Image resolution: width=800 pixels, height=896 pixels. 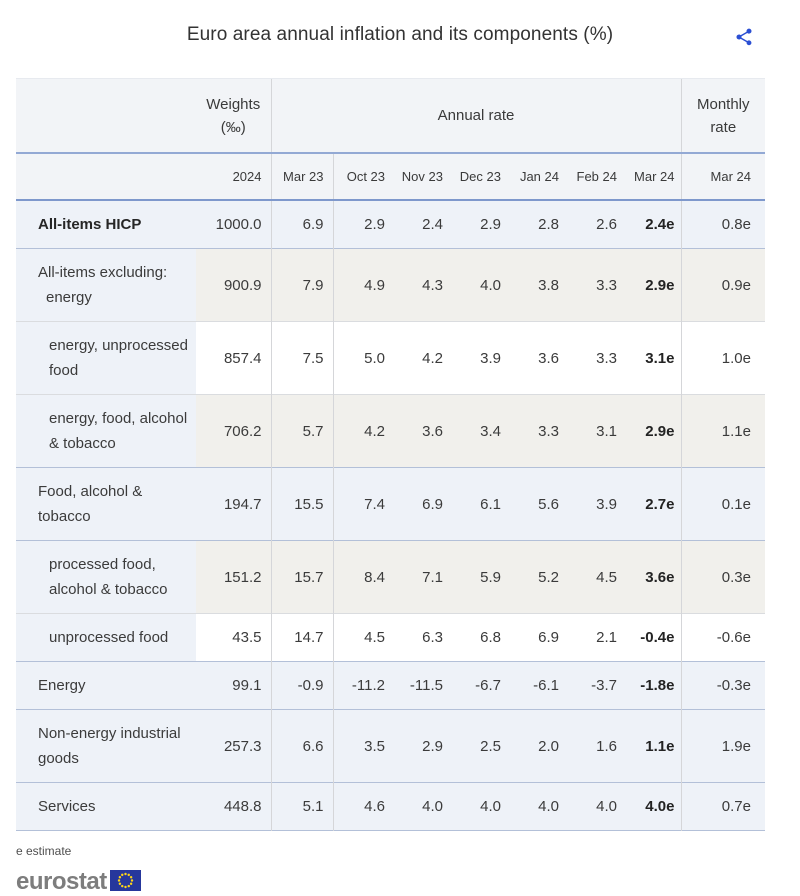 What do you see at coordinates (61, 881) in the screenshot?
I see `eurostat-logo-text: eurostat` at bounding box center [61, 881].